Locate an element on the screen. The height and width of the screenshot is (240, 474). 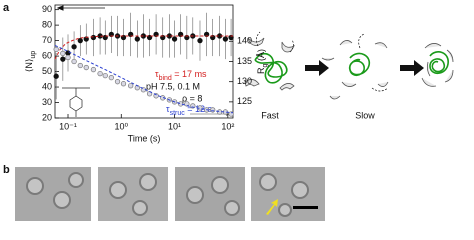
label-part: = 17 ms is located at coordinates (189, 74).